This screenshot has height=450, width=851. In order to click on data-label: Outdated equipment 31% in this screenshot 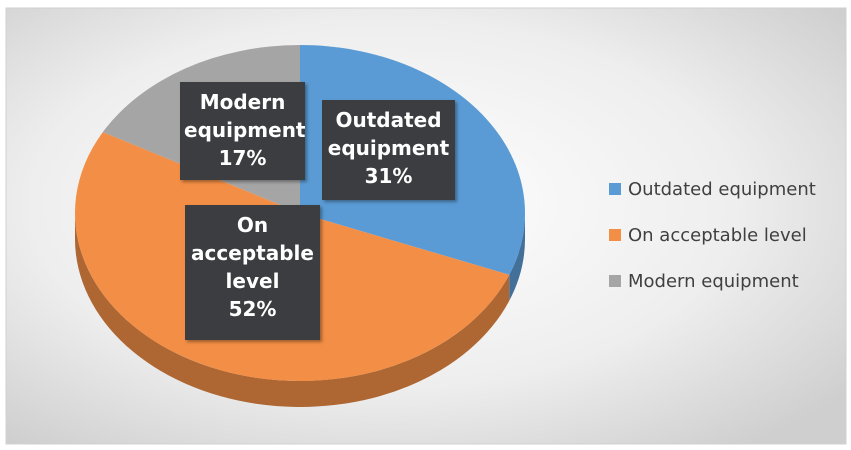, I will do `click(388, 150)`.